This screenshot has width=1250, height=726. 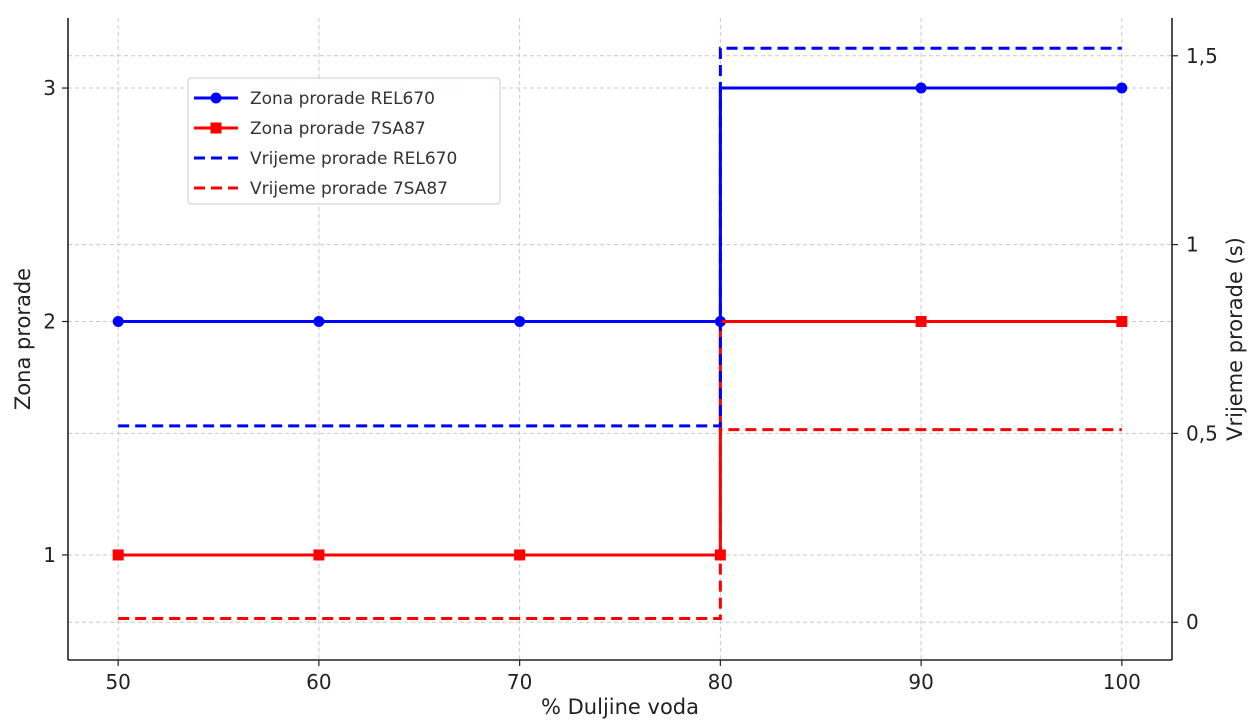 I want to click on y-right-tick-label: 0, so click(x=1192, y=622).